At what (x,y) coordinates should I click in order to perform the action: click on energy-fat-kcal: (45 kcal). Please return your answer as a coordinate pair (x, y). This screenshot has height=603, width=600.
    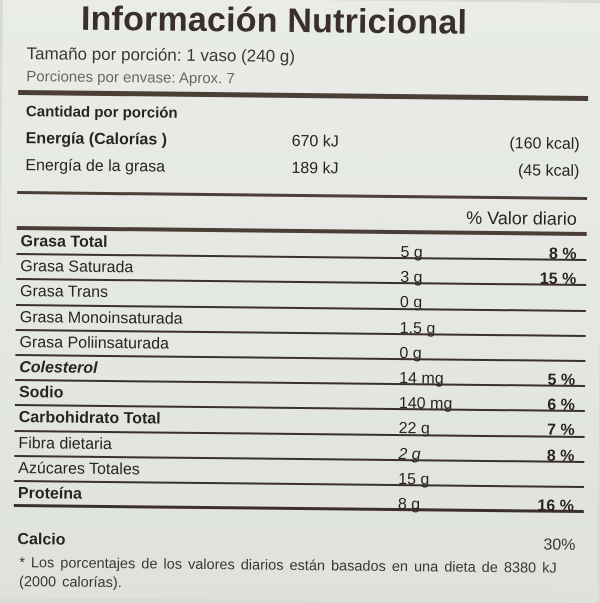
    Looking at the image, I should click on (548, 171).